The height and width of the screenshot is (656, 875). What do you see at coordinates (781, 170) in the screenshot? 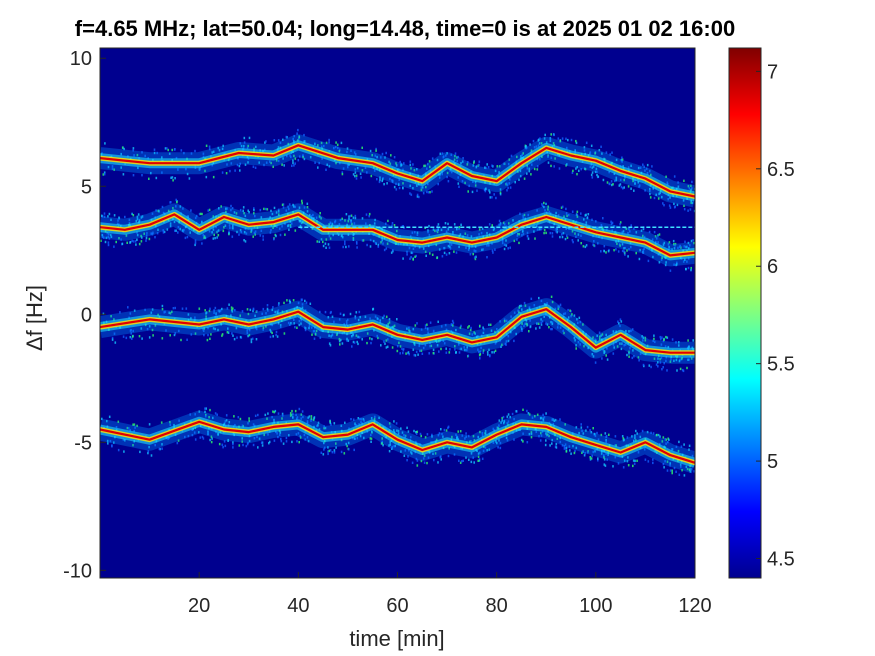
I see `colorbar-tick-label: 6.5` at bounding box center [781, 170].